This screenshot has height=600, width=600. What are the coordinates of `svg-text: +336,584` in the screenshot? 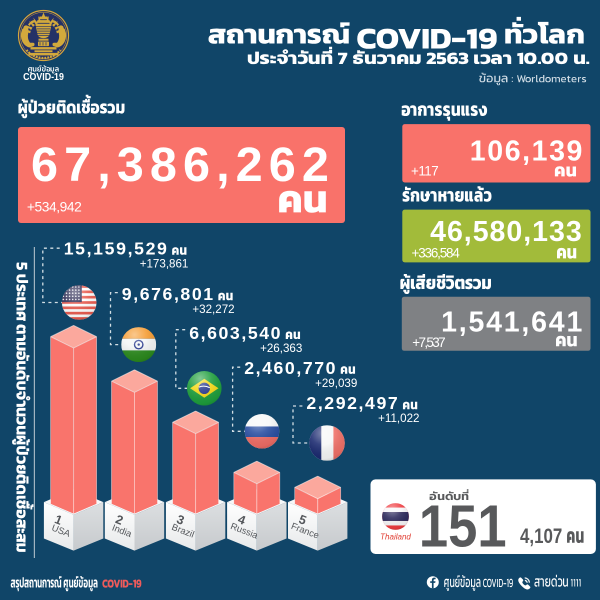 It's located at (436, 252).